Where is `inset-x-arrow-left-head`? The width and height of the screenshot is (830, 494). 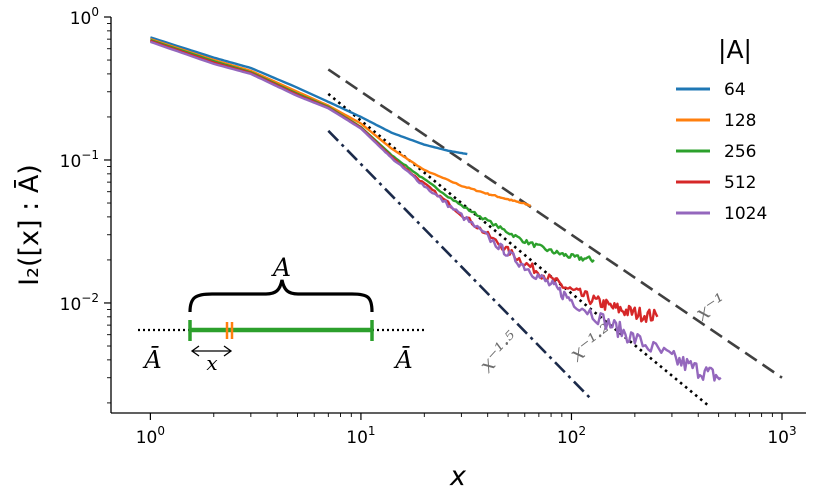 inset-x-arrow-left-head is located at coordinates (195, 351).